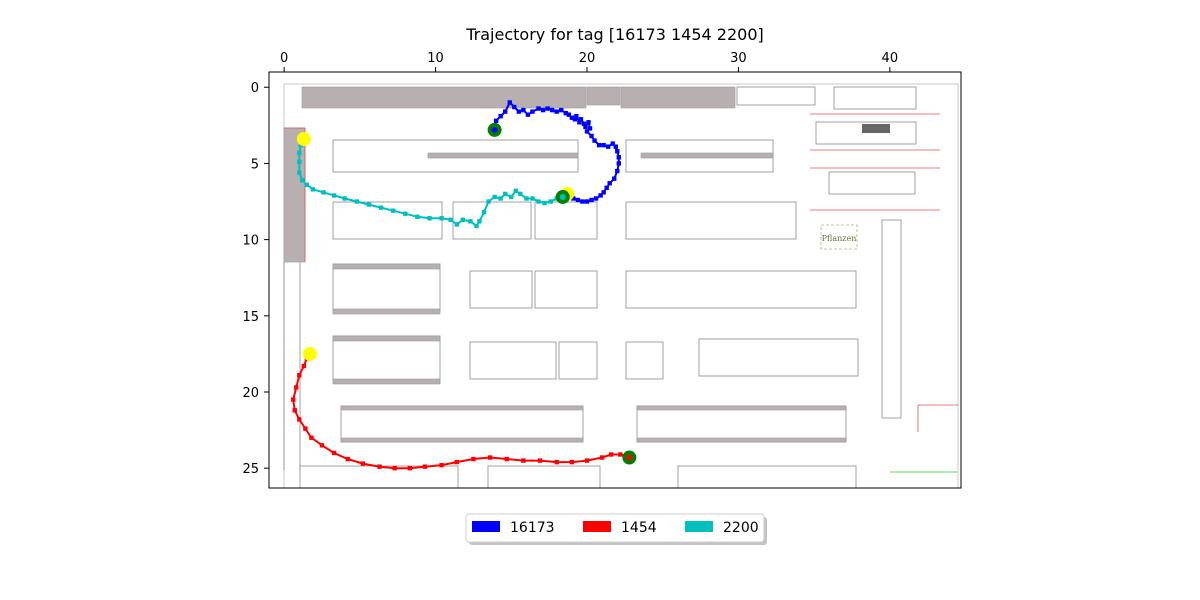 The image size is (1200, 600). I want to click on y-tick-label: 0, so click(255, 88).